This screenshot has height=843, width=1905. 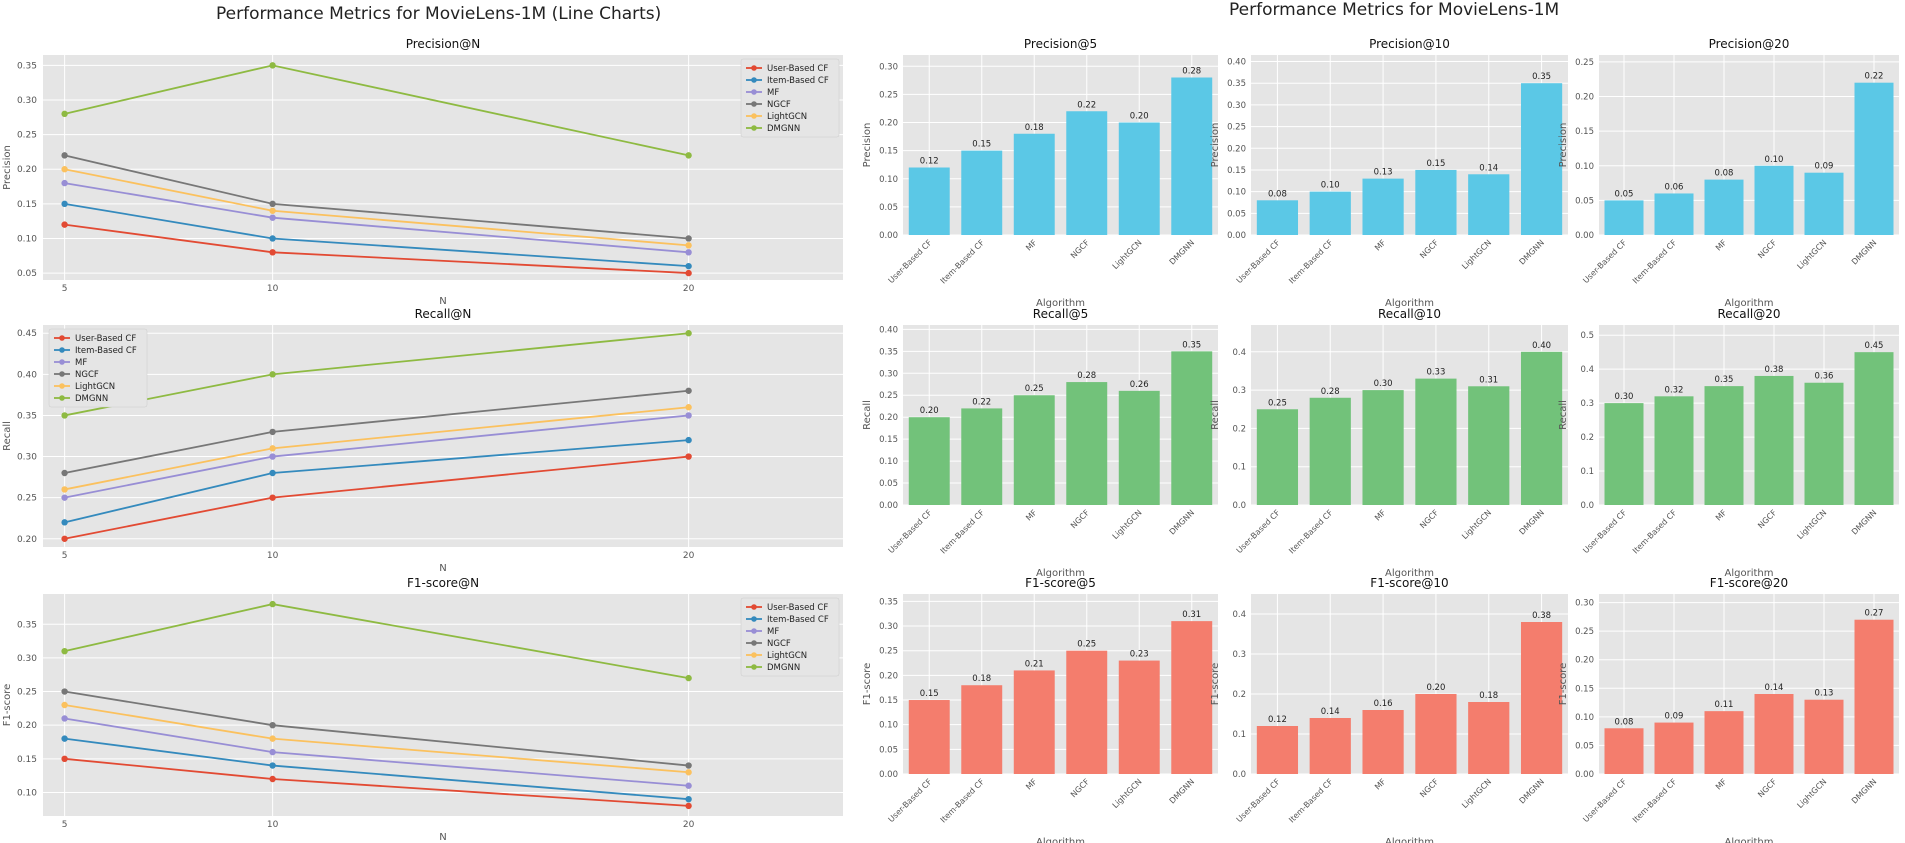 I want to click on bar-value-label: 0.25, so click(x=1034, y=389).